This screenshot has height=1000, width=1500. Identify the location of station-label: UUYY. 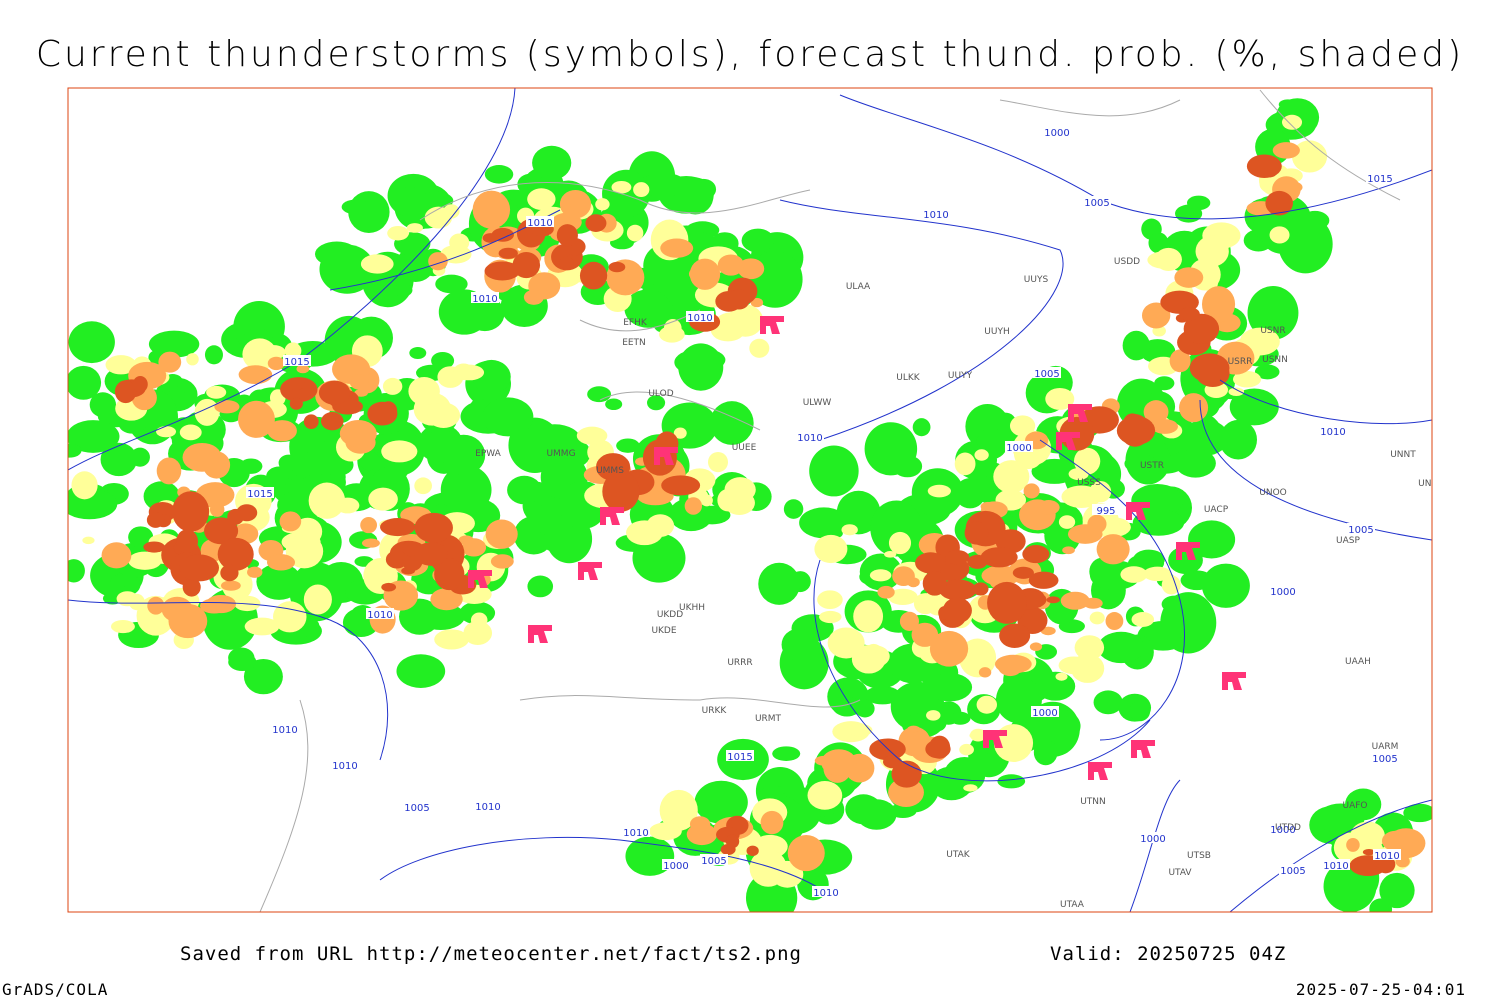
(960, 376).